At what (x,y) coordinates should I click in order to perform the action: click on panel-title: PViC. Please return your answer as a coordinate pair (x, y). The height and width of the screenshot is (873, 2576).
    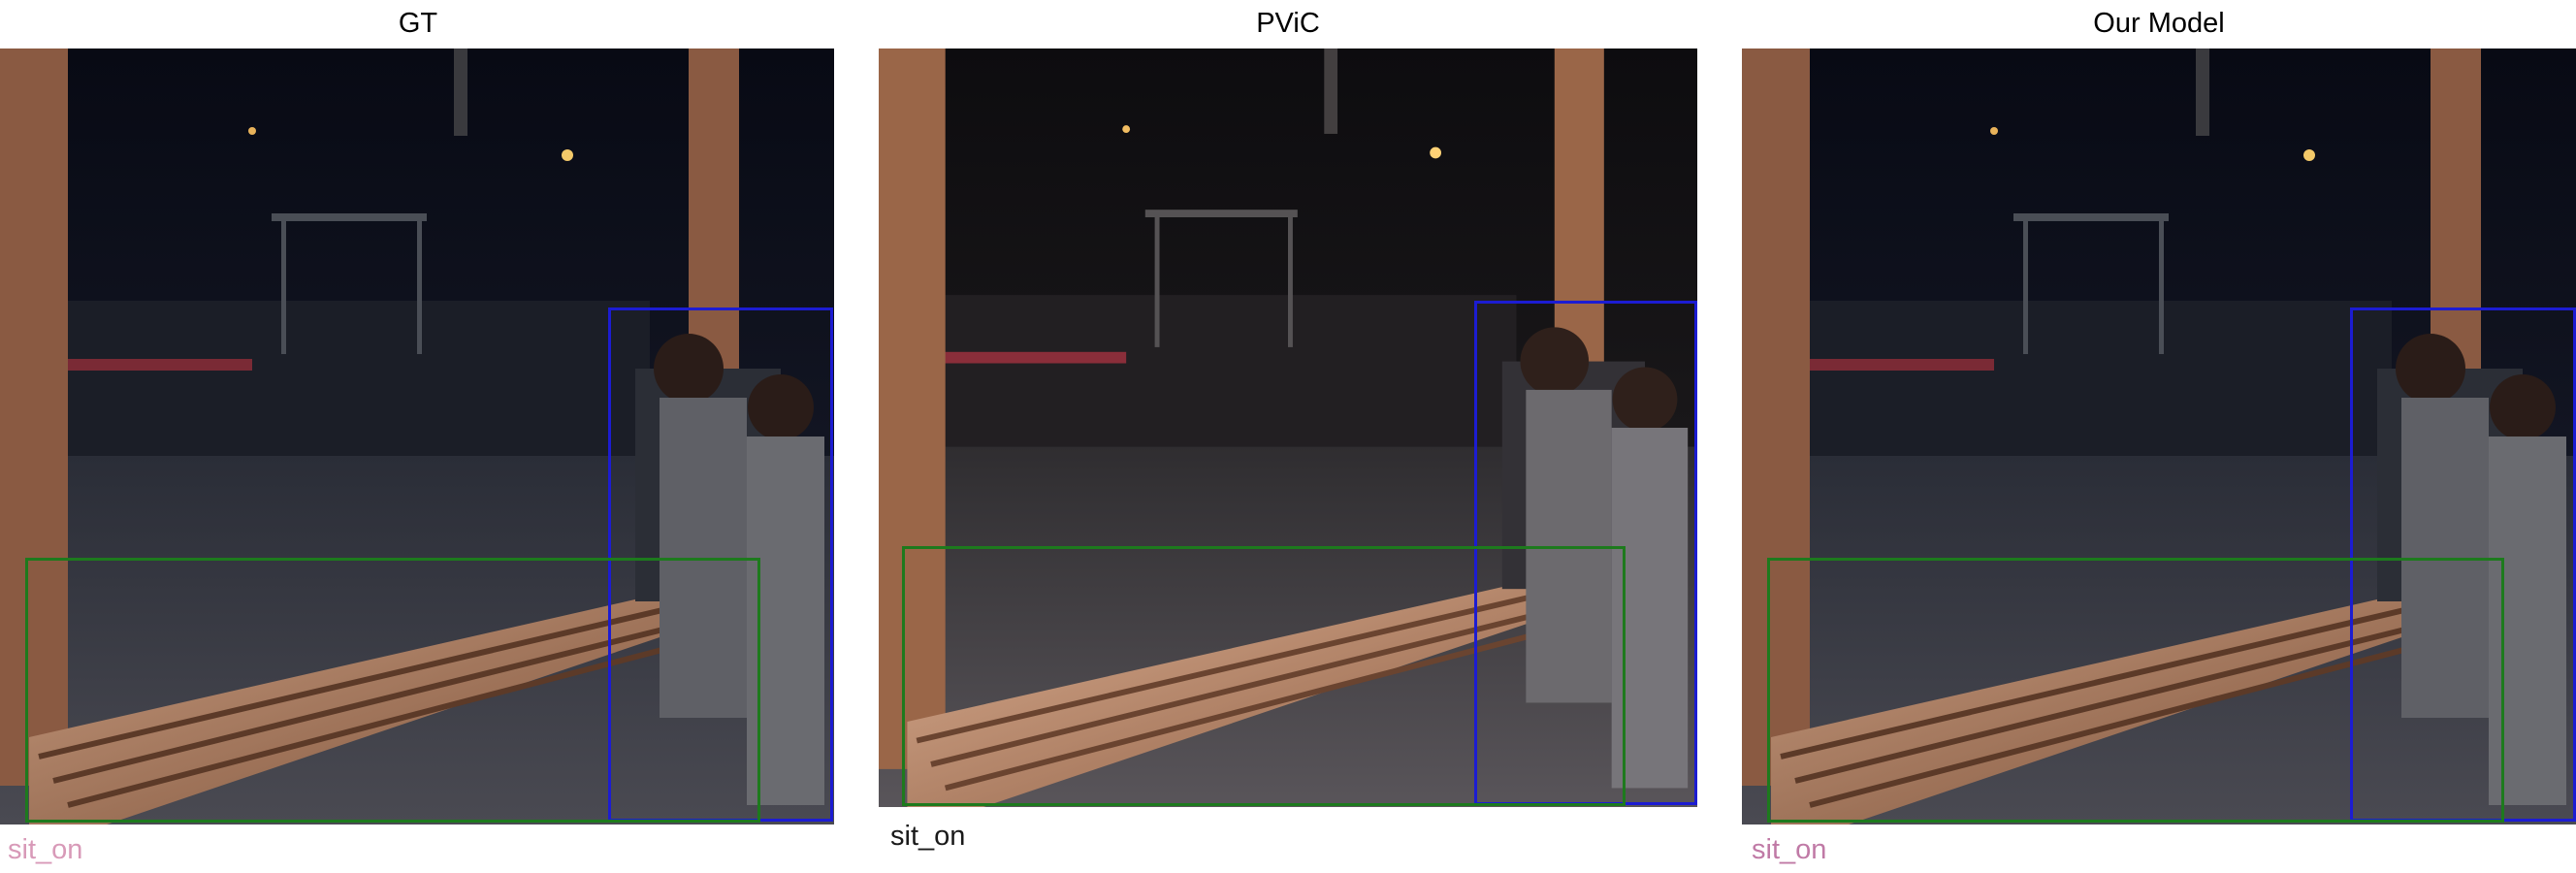
    Looking at the image, I should click on (1288, 23).